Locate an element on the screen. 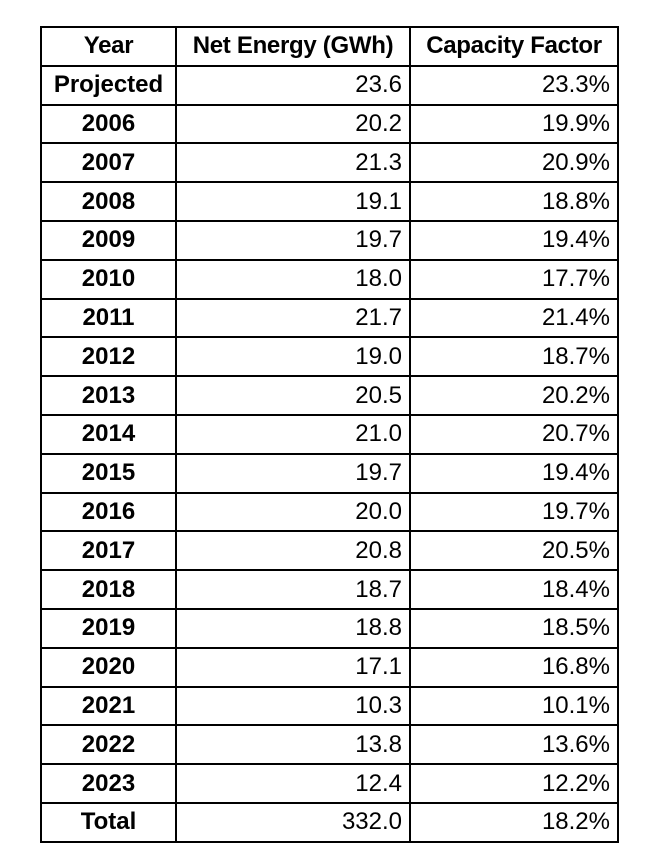 This screenshot has height=864, width=649. net-energy-cell: 19.1 is located at coordinates (293, 201).